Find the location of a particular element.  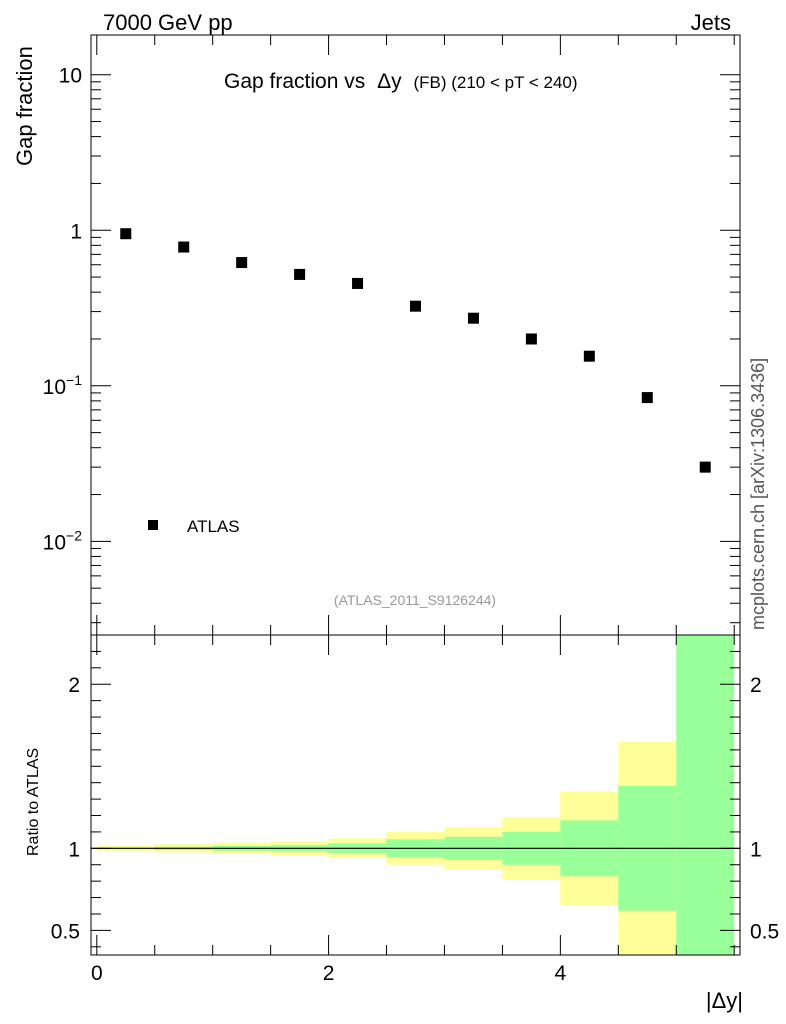

ratio-y-tick-label-left: 2 is located at coordinates (74, 685).